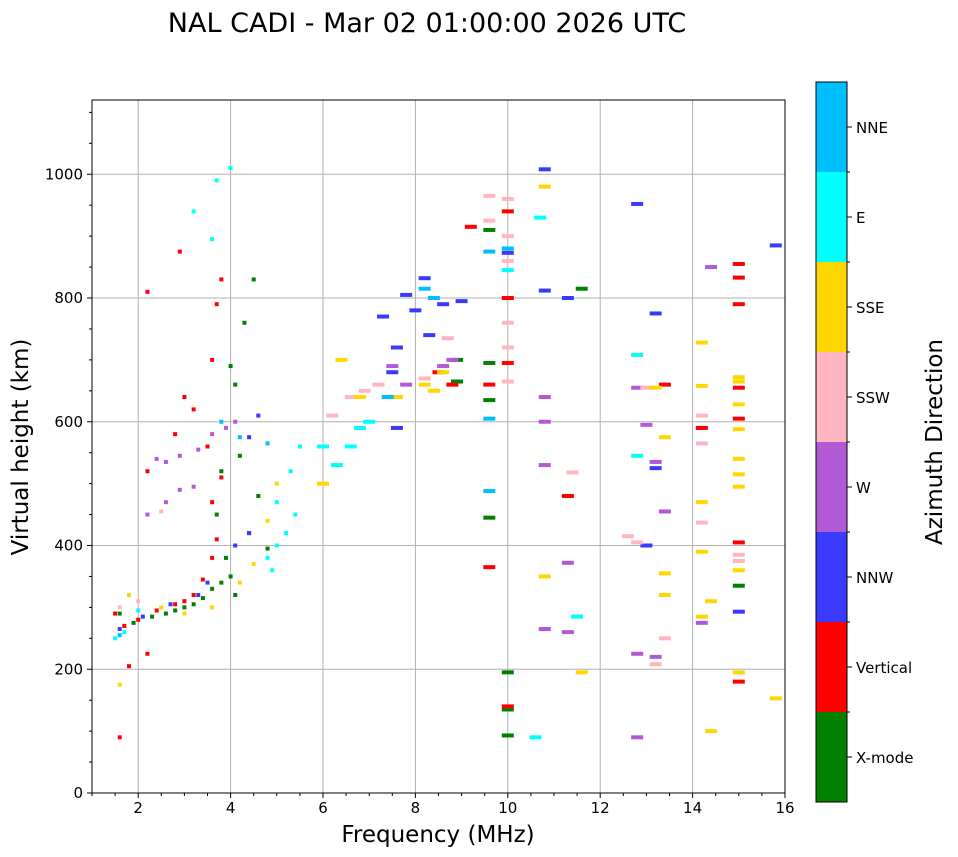 The width and height of the screenshot is (958, 857). I want to click on colorbar-tick-label: X-mode, so click(884, 758).